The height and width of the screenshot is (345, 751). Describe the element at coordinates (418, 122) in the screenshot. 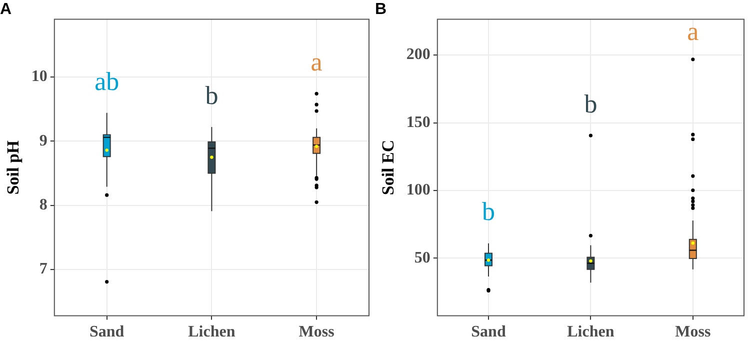

I see `y-tick-label: 150` at that location.